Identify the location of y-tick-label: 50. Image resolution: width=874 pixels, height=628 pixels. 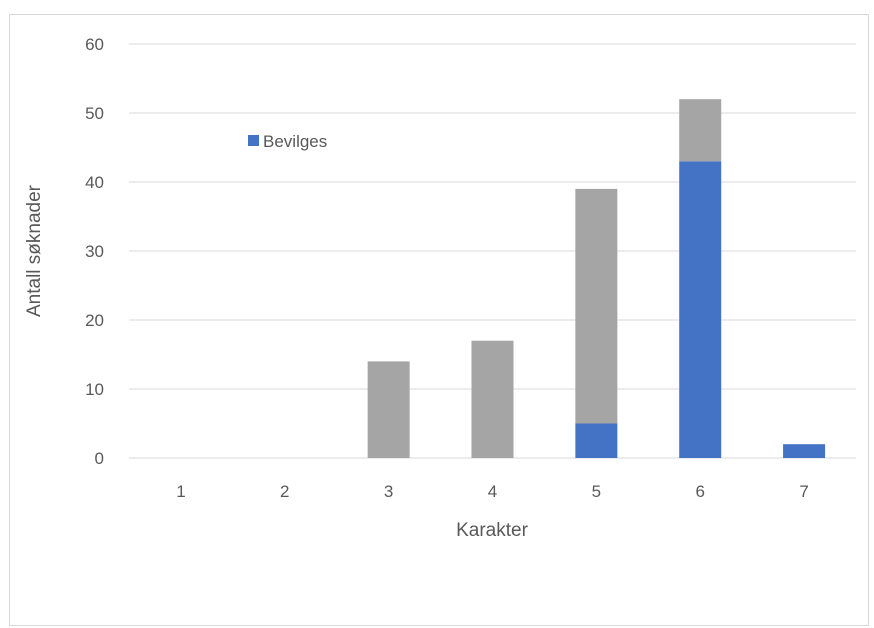
(94, 113).